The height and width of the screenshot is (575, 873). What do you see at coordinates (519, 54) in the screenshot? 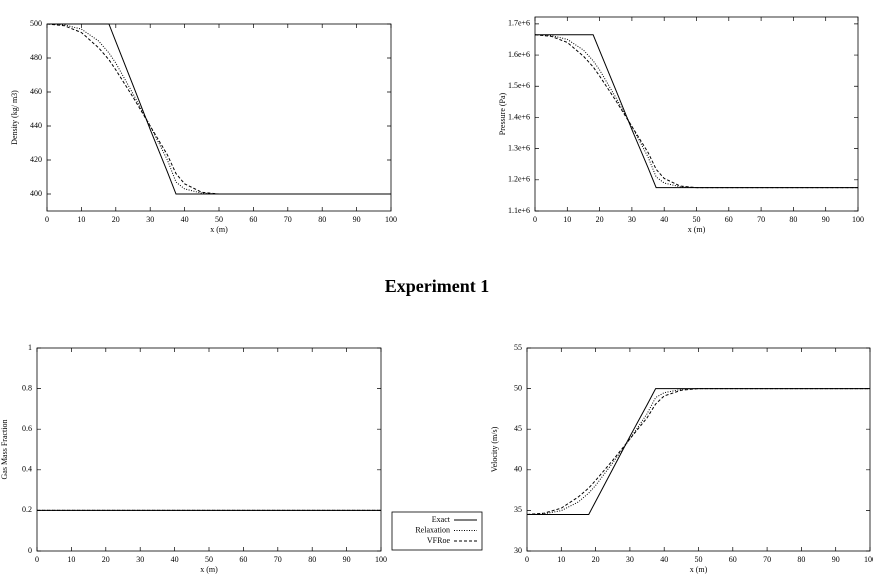
I see `y-tick-label: 1.6e+6` at bounding box center [519, 54].